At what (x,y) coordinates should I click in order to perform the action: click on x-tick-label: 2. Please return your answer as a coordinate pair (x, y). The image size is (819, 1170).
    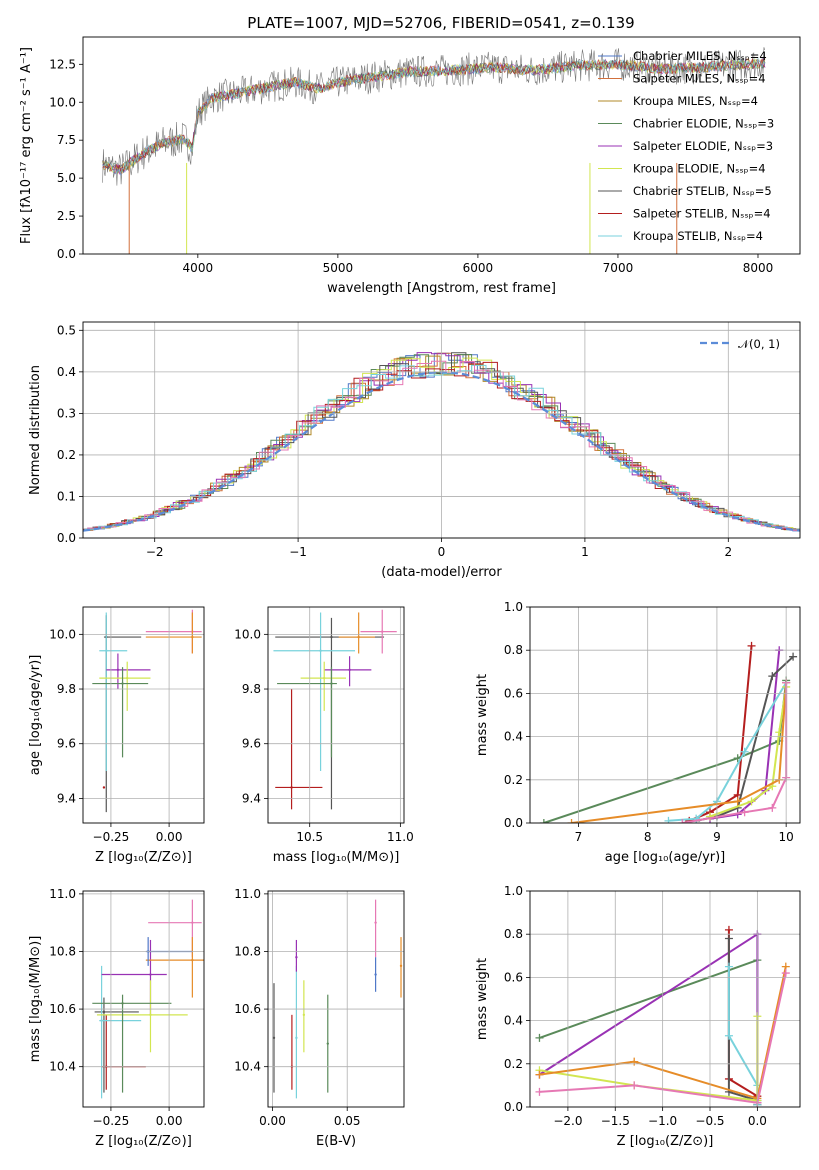
    Looking at the image, I should click on (728, 552).